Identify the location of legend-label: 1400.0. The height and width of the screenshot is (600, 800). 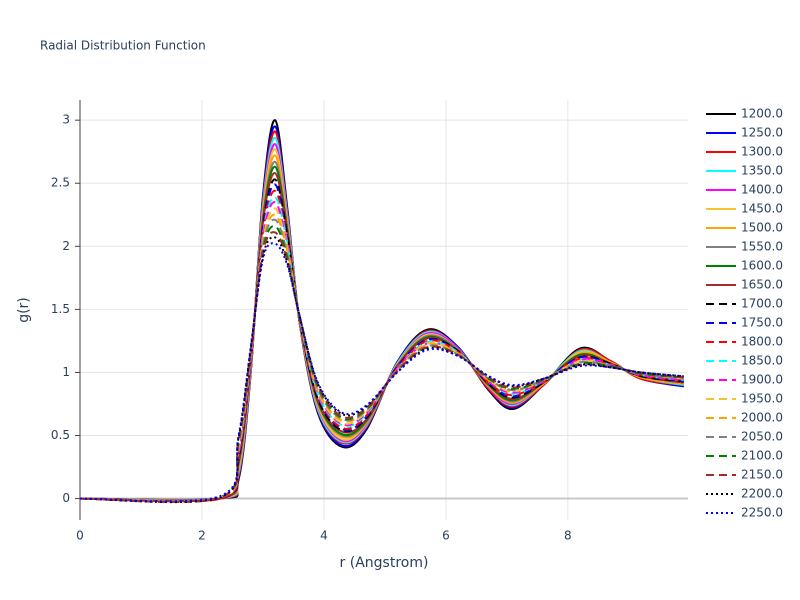
(762, 190).